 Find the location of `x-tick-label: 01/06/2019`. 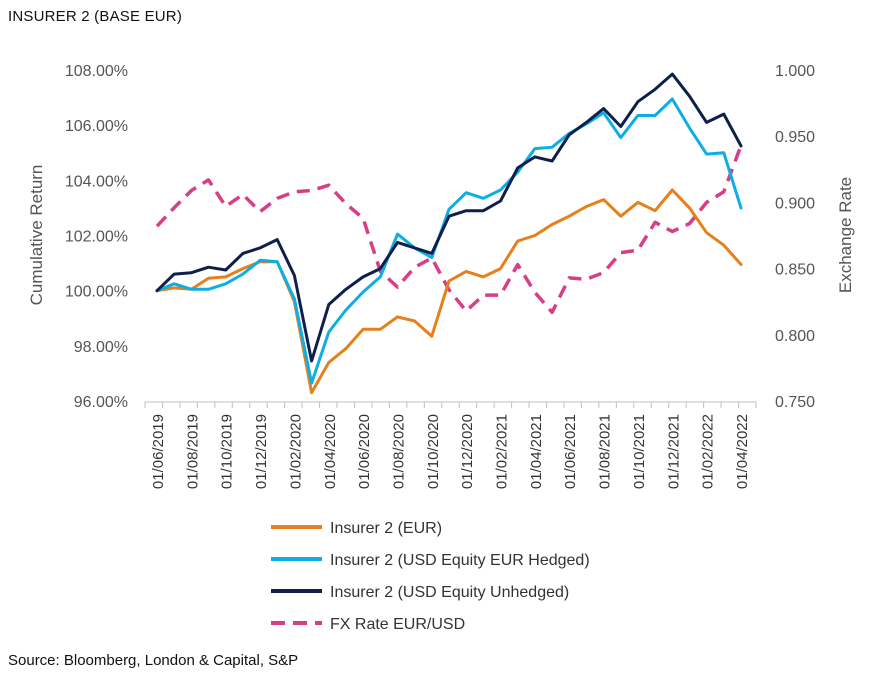

x-tick-label: 01/06/2019 is located at coordinates (158, 451).